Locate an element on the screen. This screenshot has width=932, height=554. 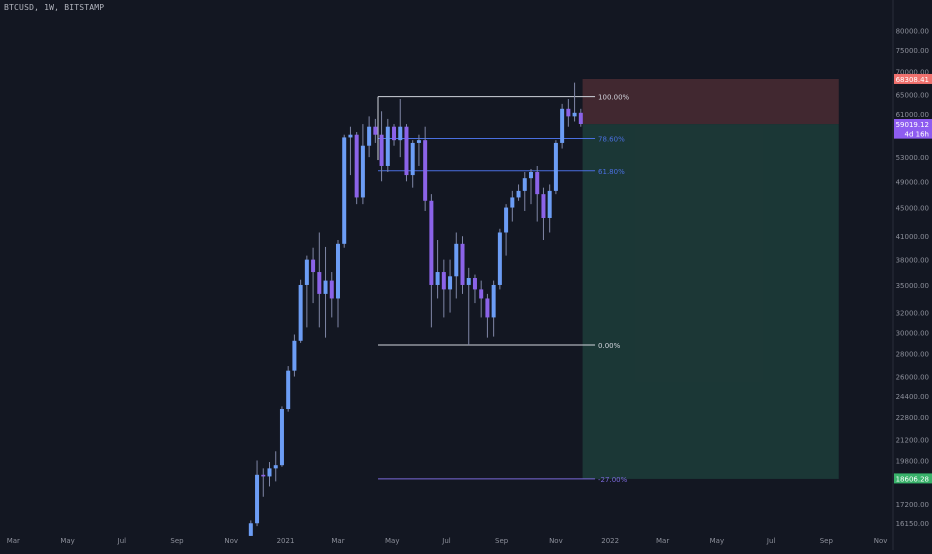
fib-level-label: 78.60% is located at coordinates (611, 140).